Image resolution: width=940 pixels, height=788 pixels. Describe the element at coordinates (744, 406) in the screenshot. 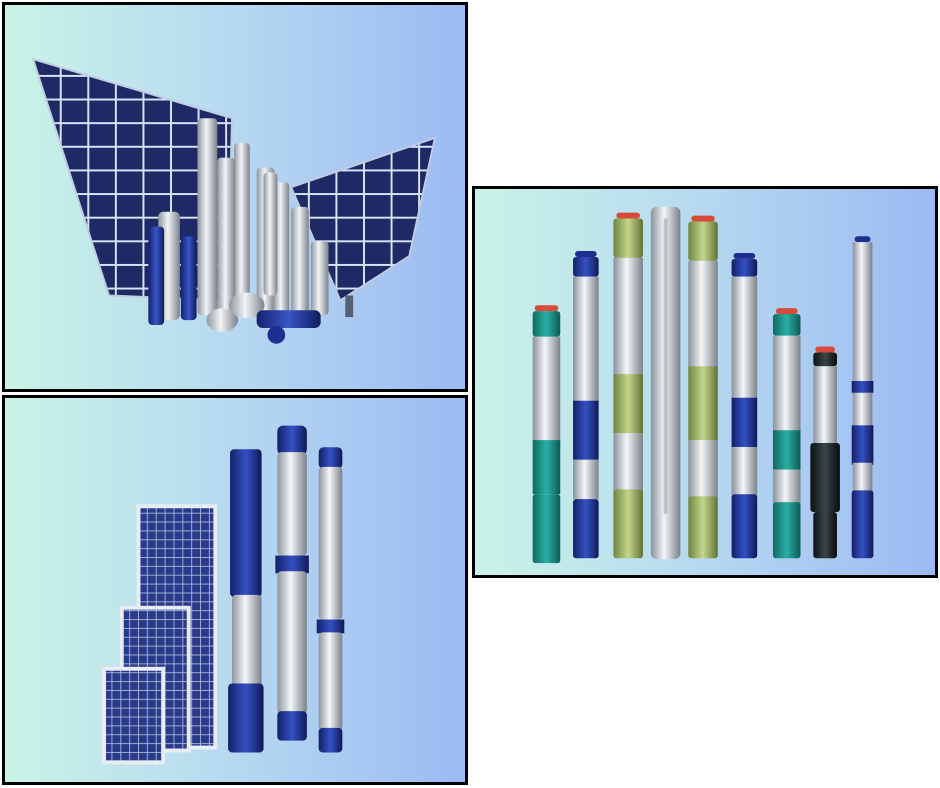

I see `pump-6-blue` at that location.